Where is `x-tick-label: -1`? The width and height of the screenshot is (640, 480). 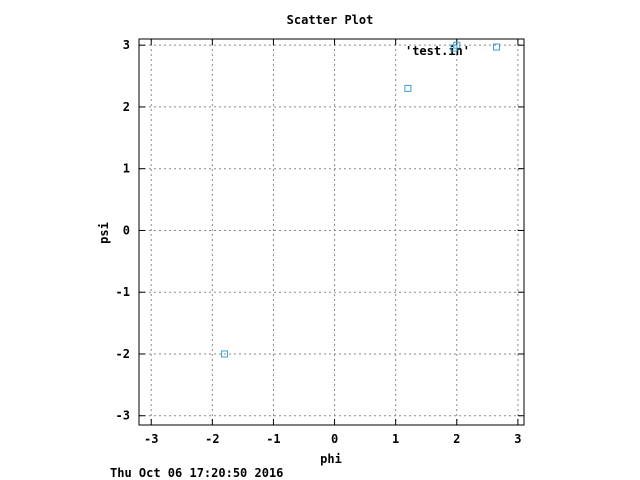
x-tick-label: -1 is located at coordinates (273, 439).